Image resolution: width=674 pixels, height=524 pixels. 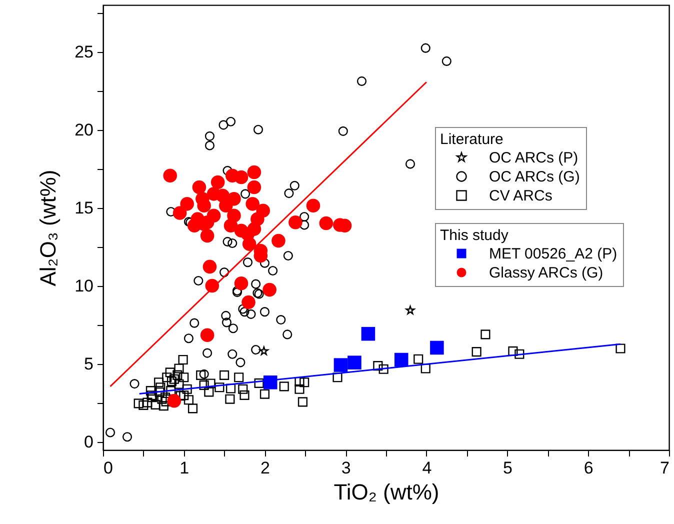 What do you see at coordinates (665, 468) in the screenshot?
I see `x-tick-label: 7` at bounding box center [665, 468].